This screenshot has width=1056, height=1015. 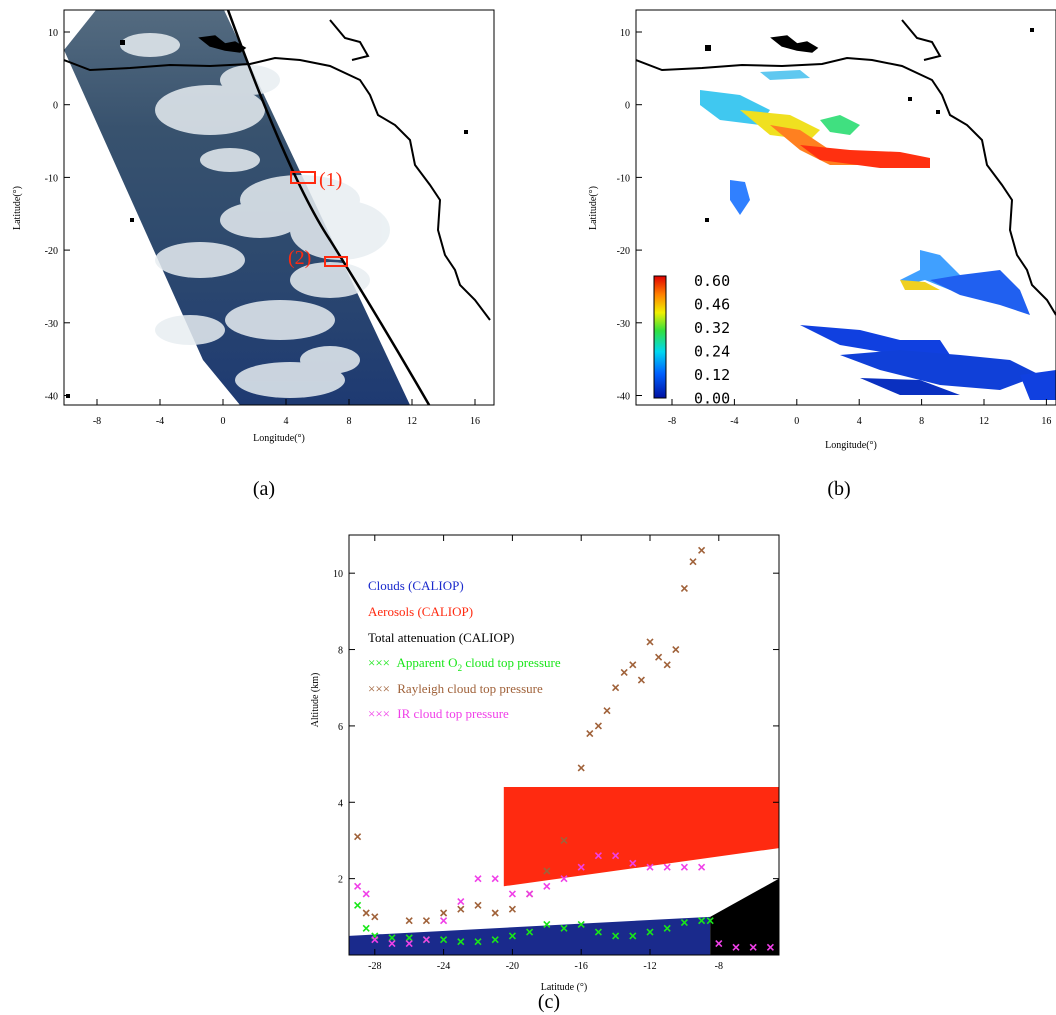 I want to click on panel-c-ytick-label: 10, so click(x=338, y=574).